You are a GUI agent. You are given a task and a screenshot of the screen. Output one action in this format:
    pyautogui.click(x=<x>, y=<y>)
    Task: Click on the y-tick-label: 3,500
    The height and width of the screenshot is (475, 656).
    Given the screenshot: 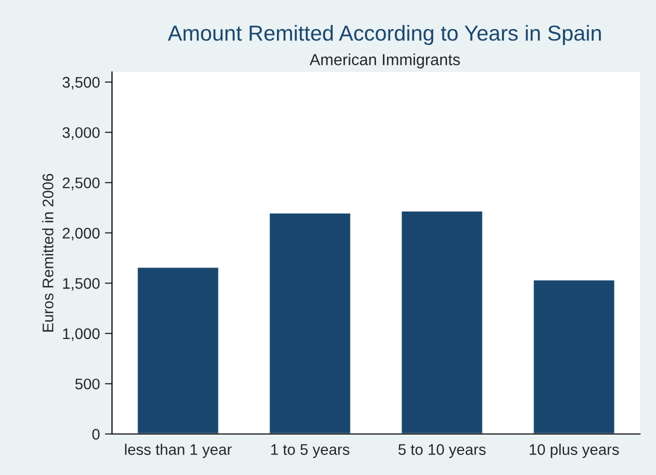 What is the action you would take?
    pyautogui.click(x=81, y=83)
    